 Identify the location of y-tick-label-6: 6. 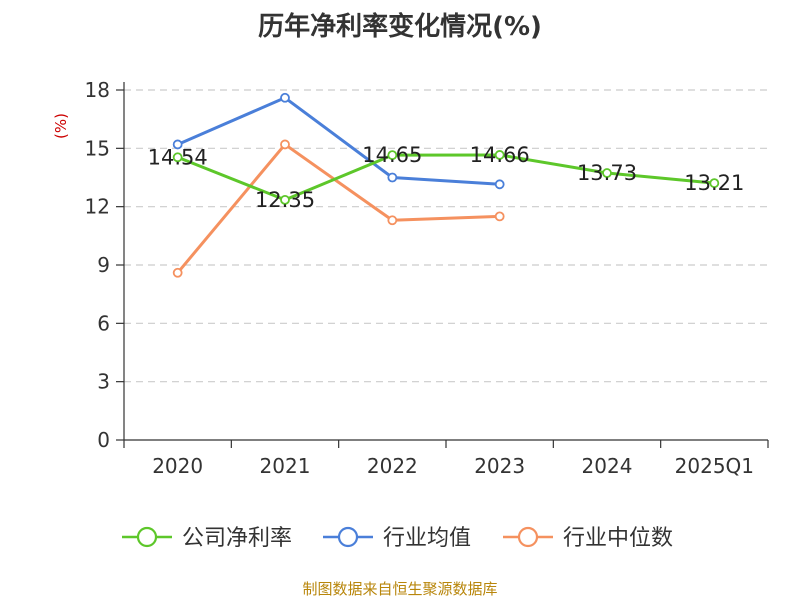
(103, 323).